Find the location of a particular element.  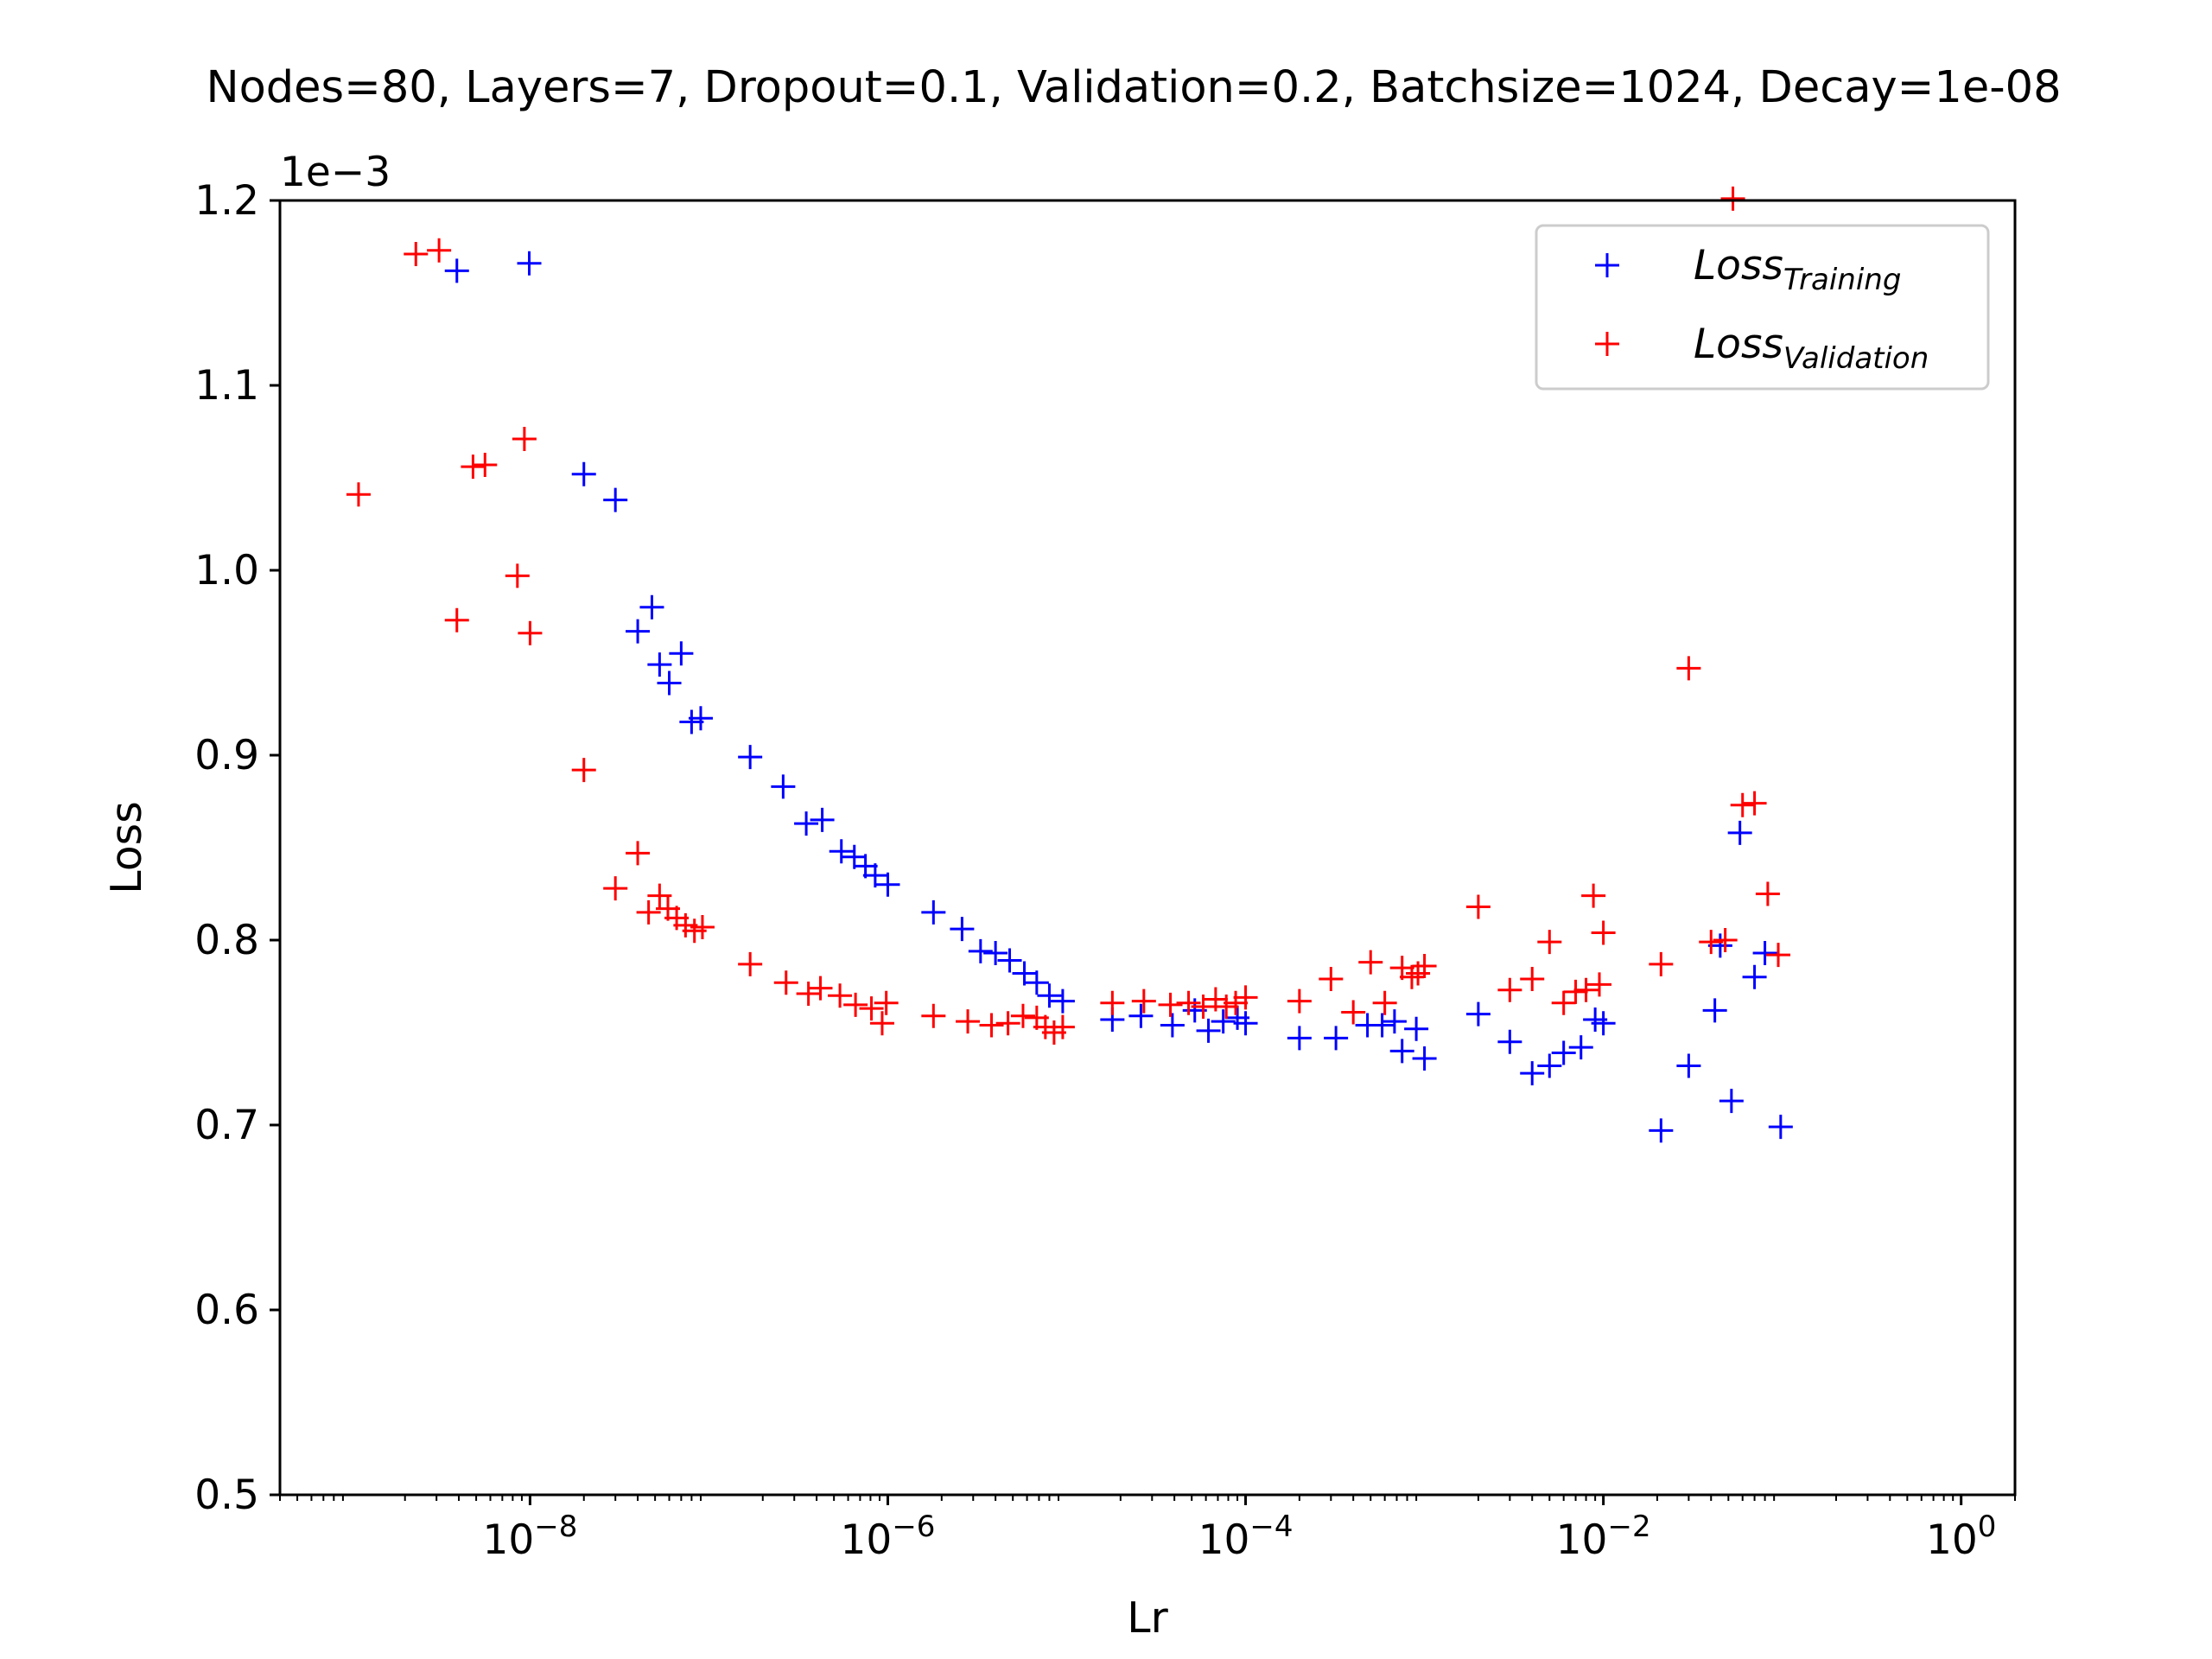

x-tick-label: 10⁻⁸ is located at coordinates (529, 1537).